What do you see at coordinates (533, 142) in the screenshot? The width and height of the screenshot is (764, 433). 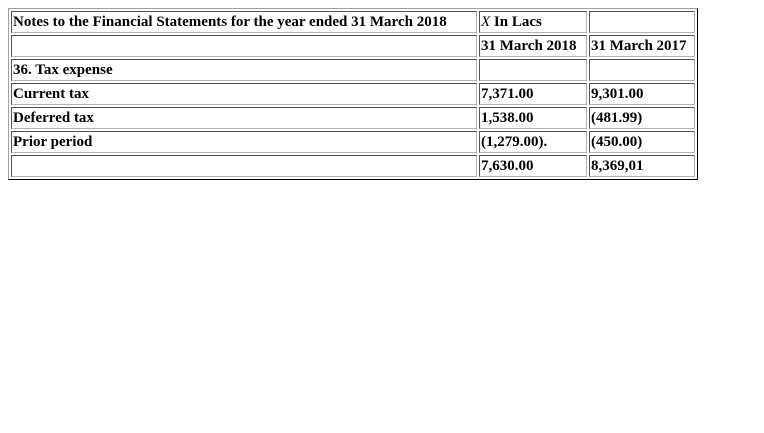 I see `value-2018: (1,279.00).` at bounding box center [533, 142].